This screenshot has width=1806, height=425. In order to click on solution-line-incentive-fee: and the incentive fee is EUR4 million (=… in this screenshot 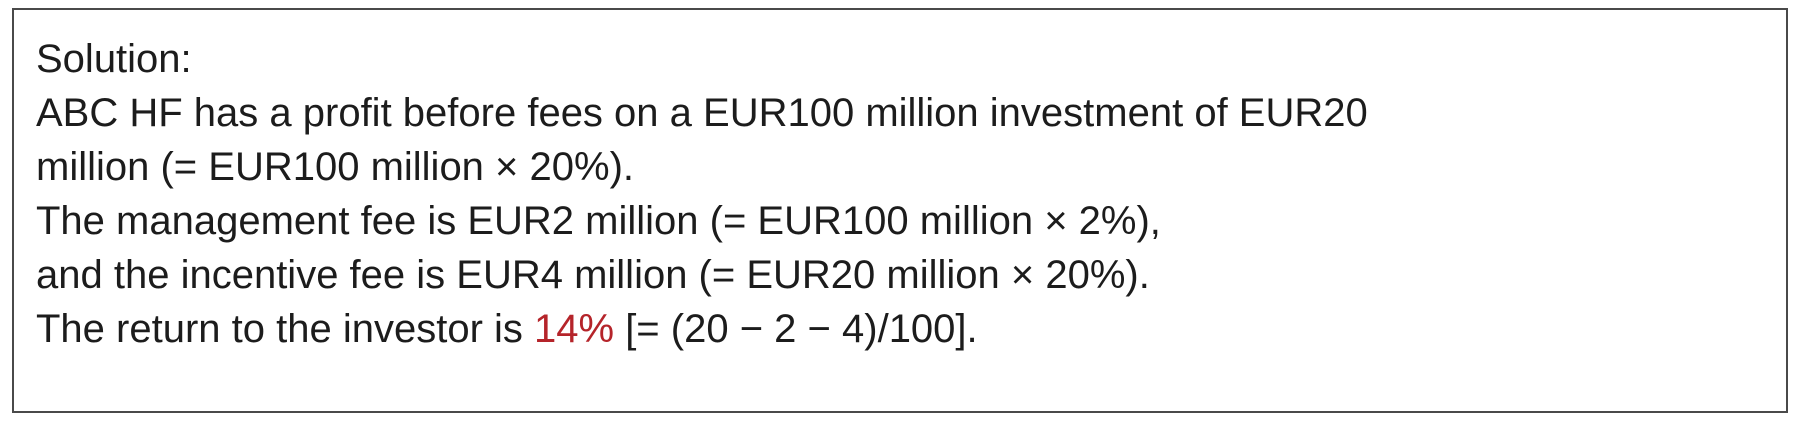, I will do `click(593, 275)`.